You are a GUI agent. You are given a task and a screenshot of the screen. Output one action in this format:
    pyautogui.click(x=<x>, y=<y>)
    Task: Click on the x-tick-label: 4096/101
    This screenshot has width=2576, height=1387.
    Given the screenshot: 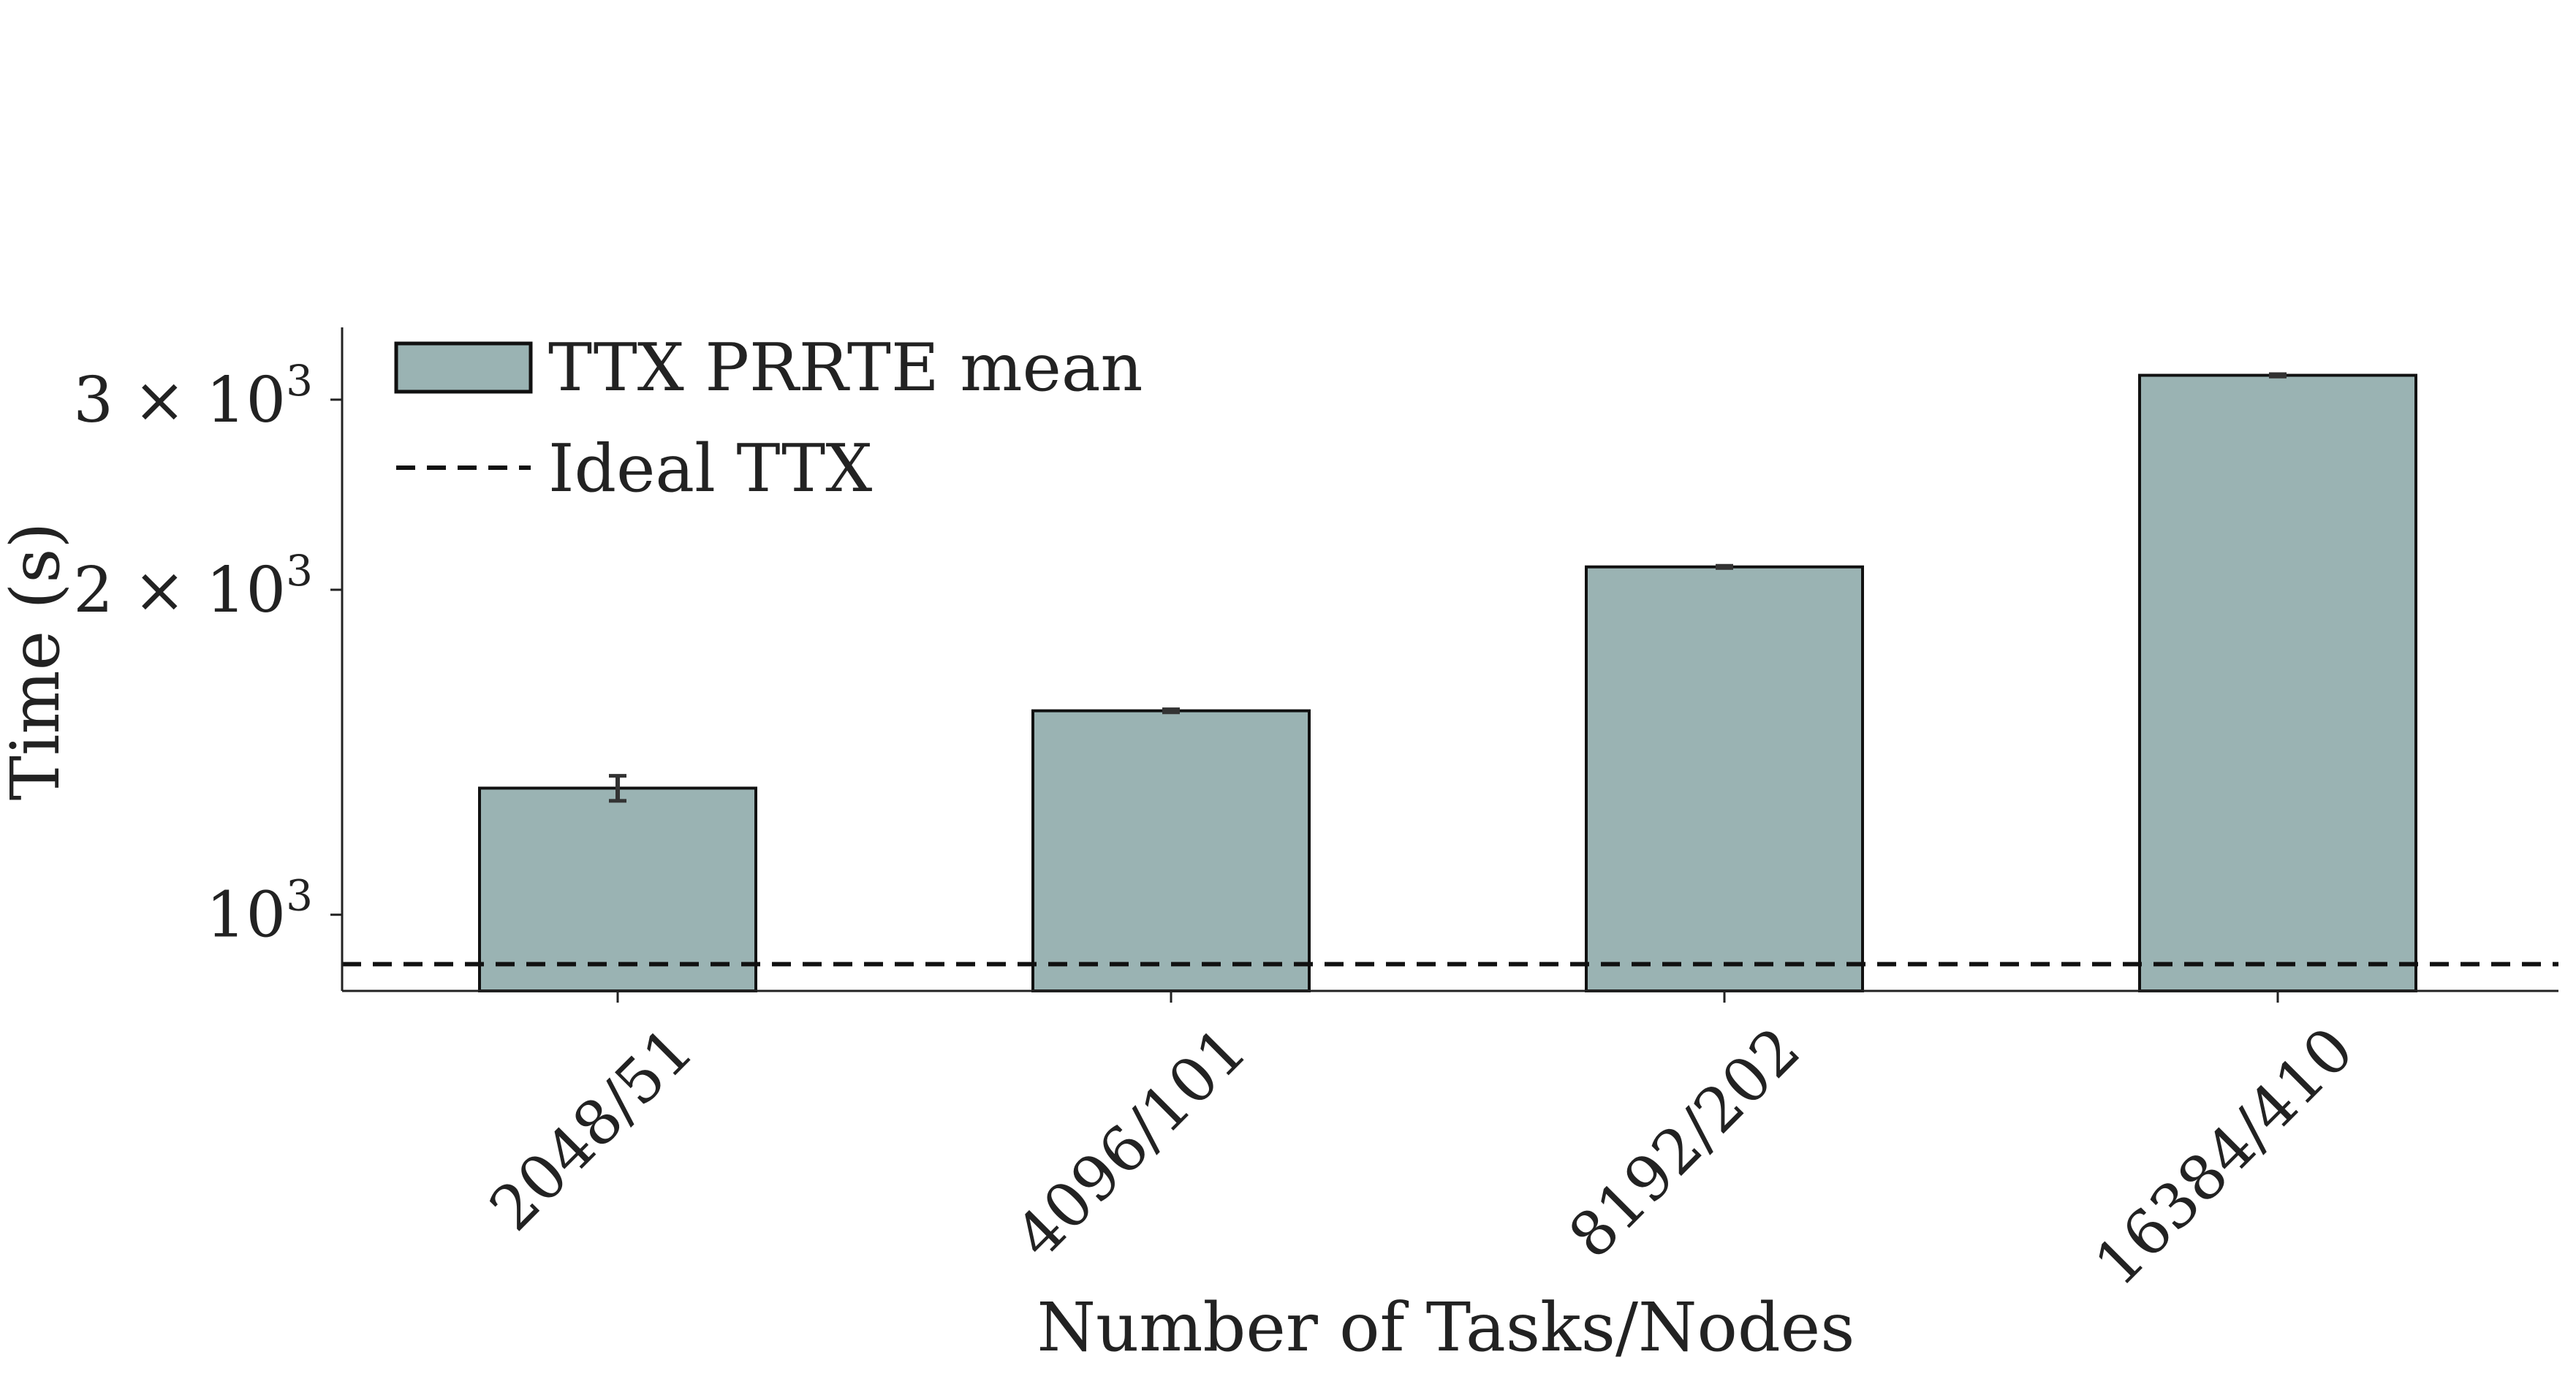 What is the action you would take?
    pyautogui.click(x=1130, y=1143)
    